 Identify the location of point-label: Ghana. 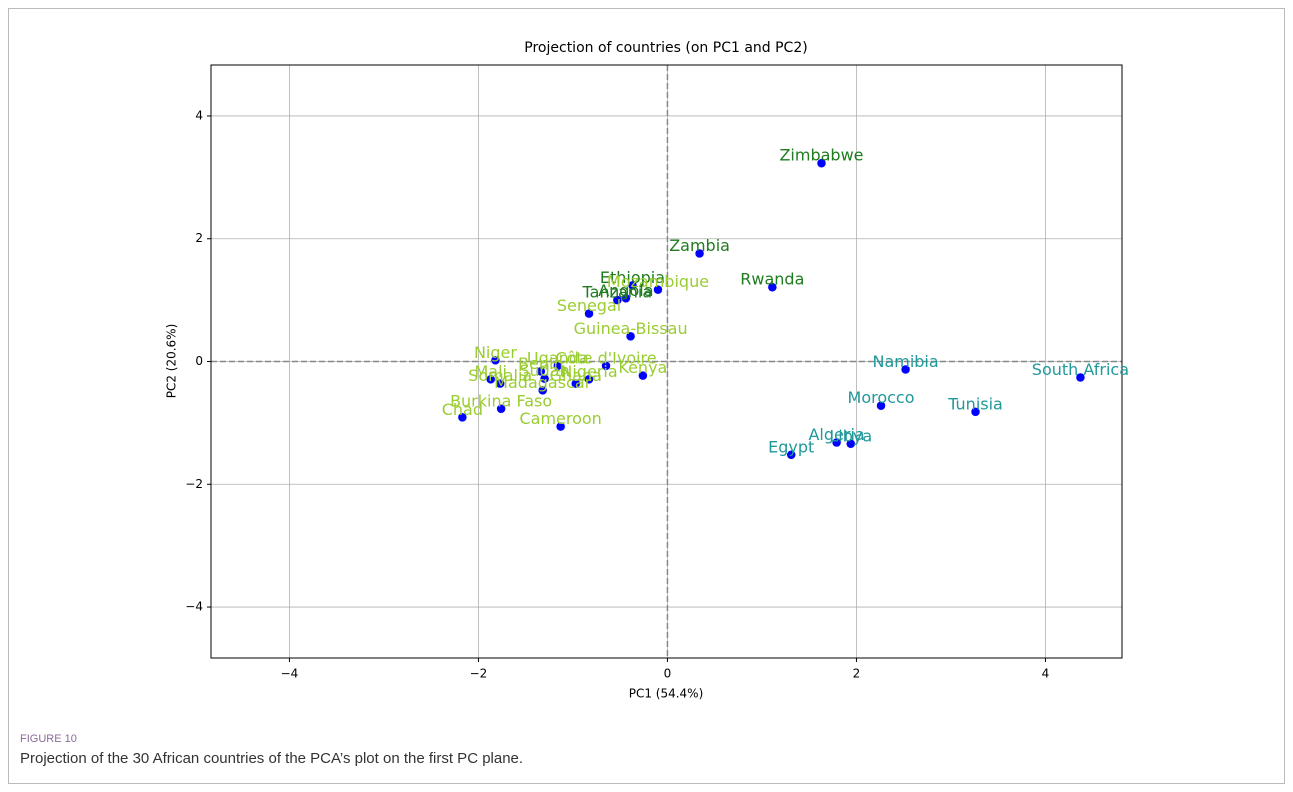
(576, 375).